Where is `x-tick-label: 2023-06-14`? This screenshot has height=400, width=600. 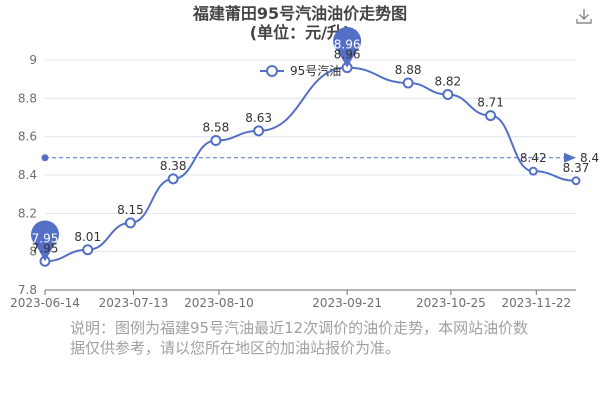
x-tick-label: 2023-06-14 is located at coordinates (45, 303).